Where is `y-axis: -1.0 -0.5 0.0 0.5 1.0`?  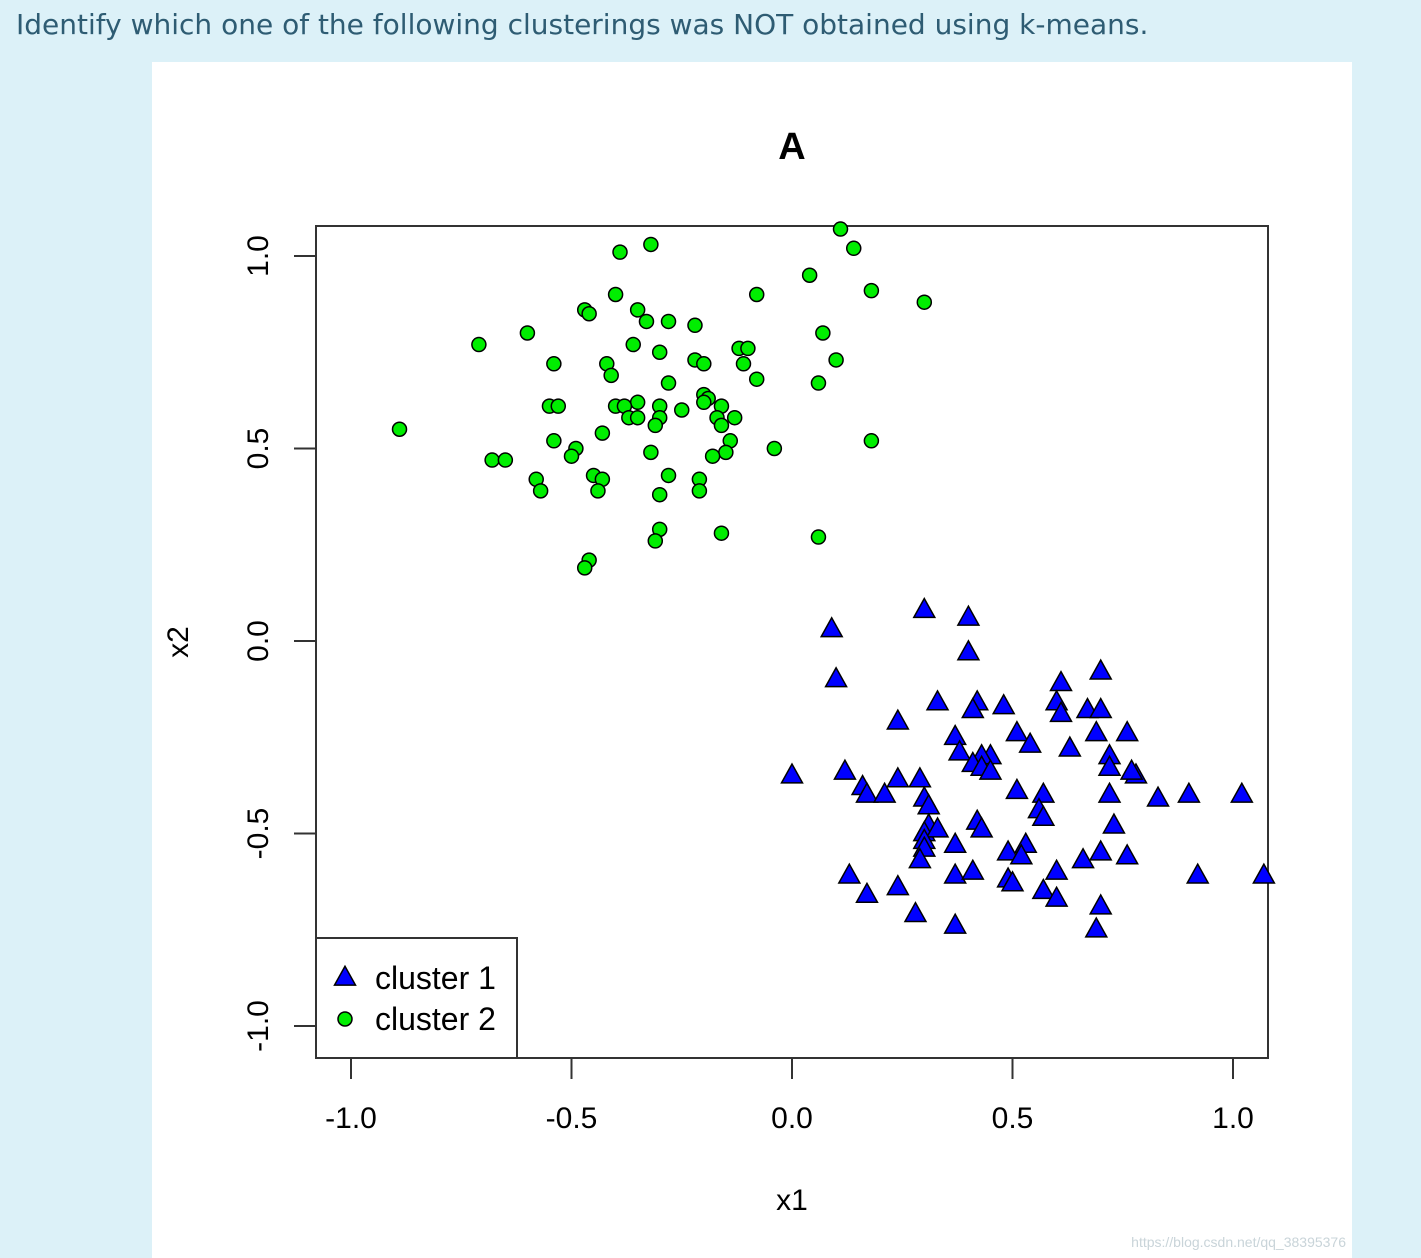 y-axis: -1.0 -0.5 0.0 0.5 1.0 is located at coordinates (279, 643).